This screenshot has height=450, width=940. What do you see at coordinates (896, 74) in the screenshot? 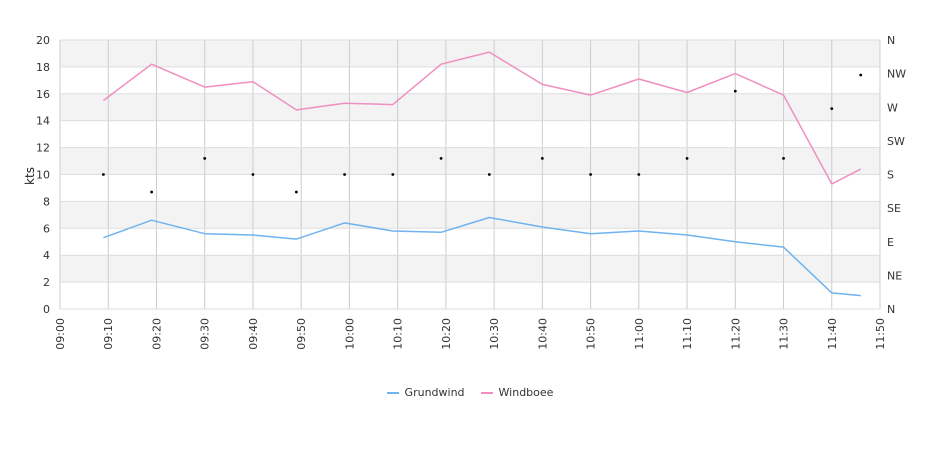
I see `right-tick-label: NW` at bounding box center [896, 74].